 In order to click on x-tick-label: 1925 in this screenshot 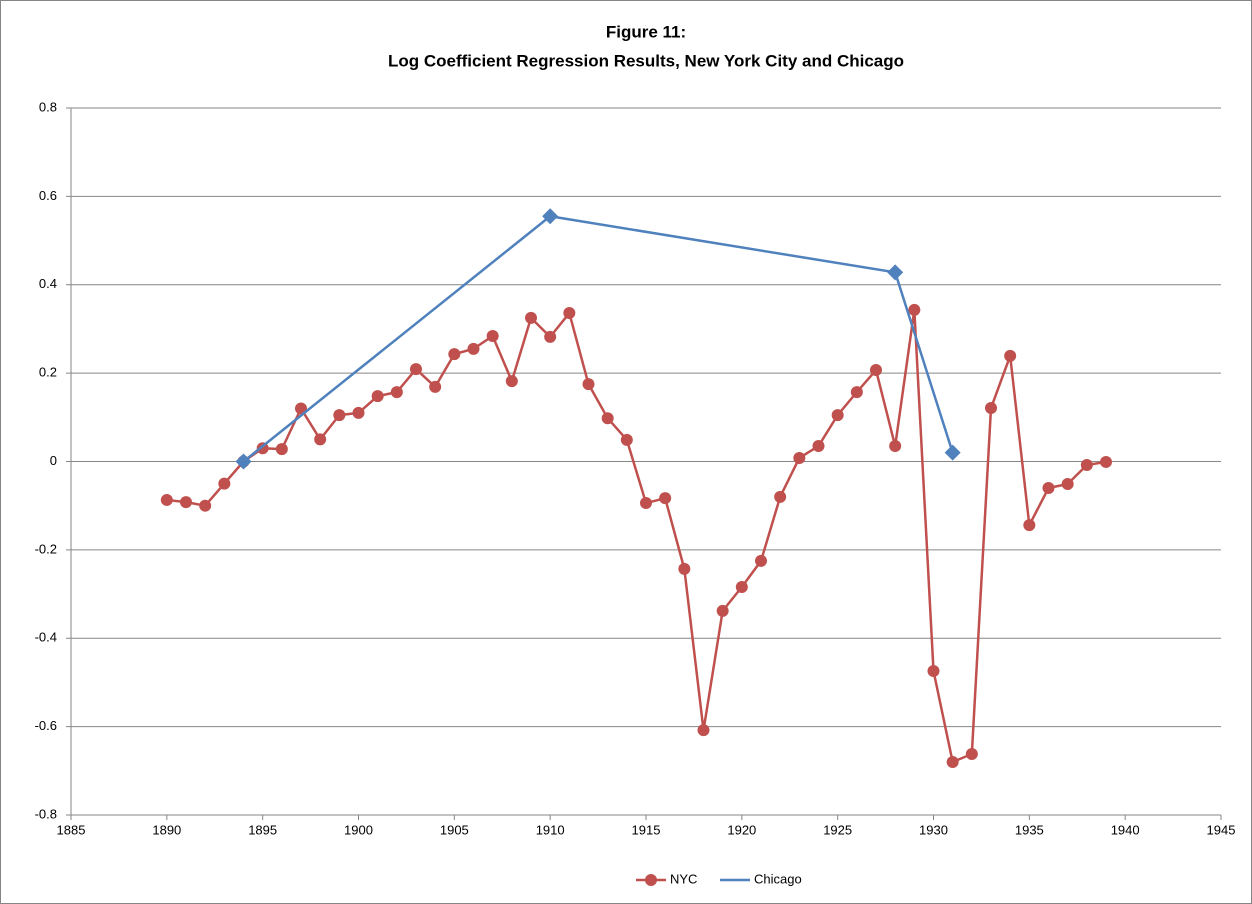, I will do `click(837, 829)`.